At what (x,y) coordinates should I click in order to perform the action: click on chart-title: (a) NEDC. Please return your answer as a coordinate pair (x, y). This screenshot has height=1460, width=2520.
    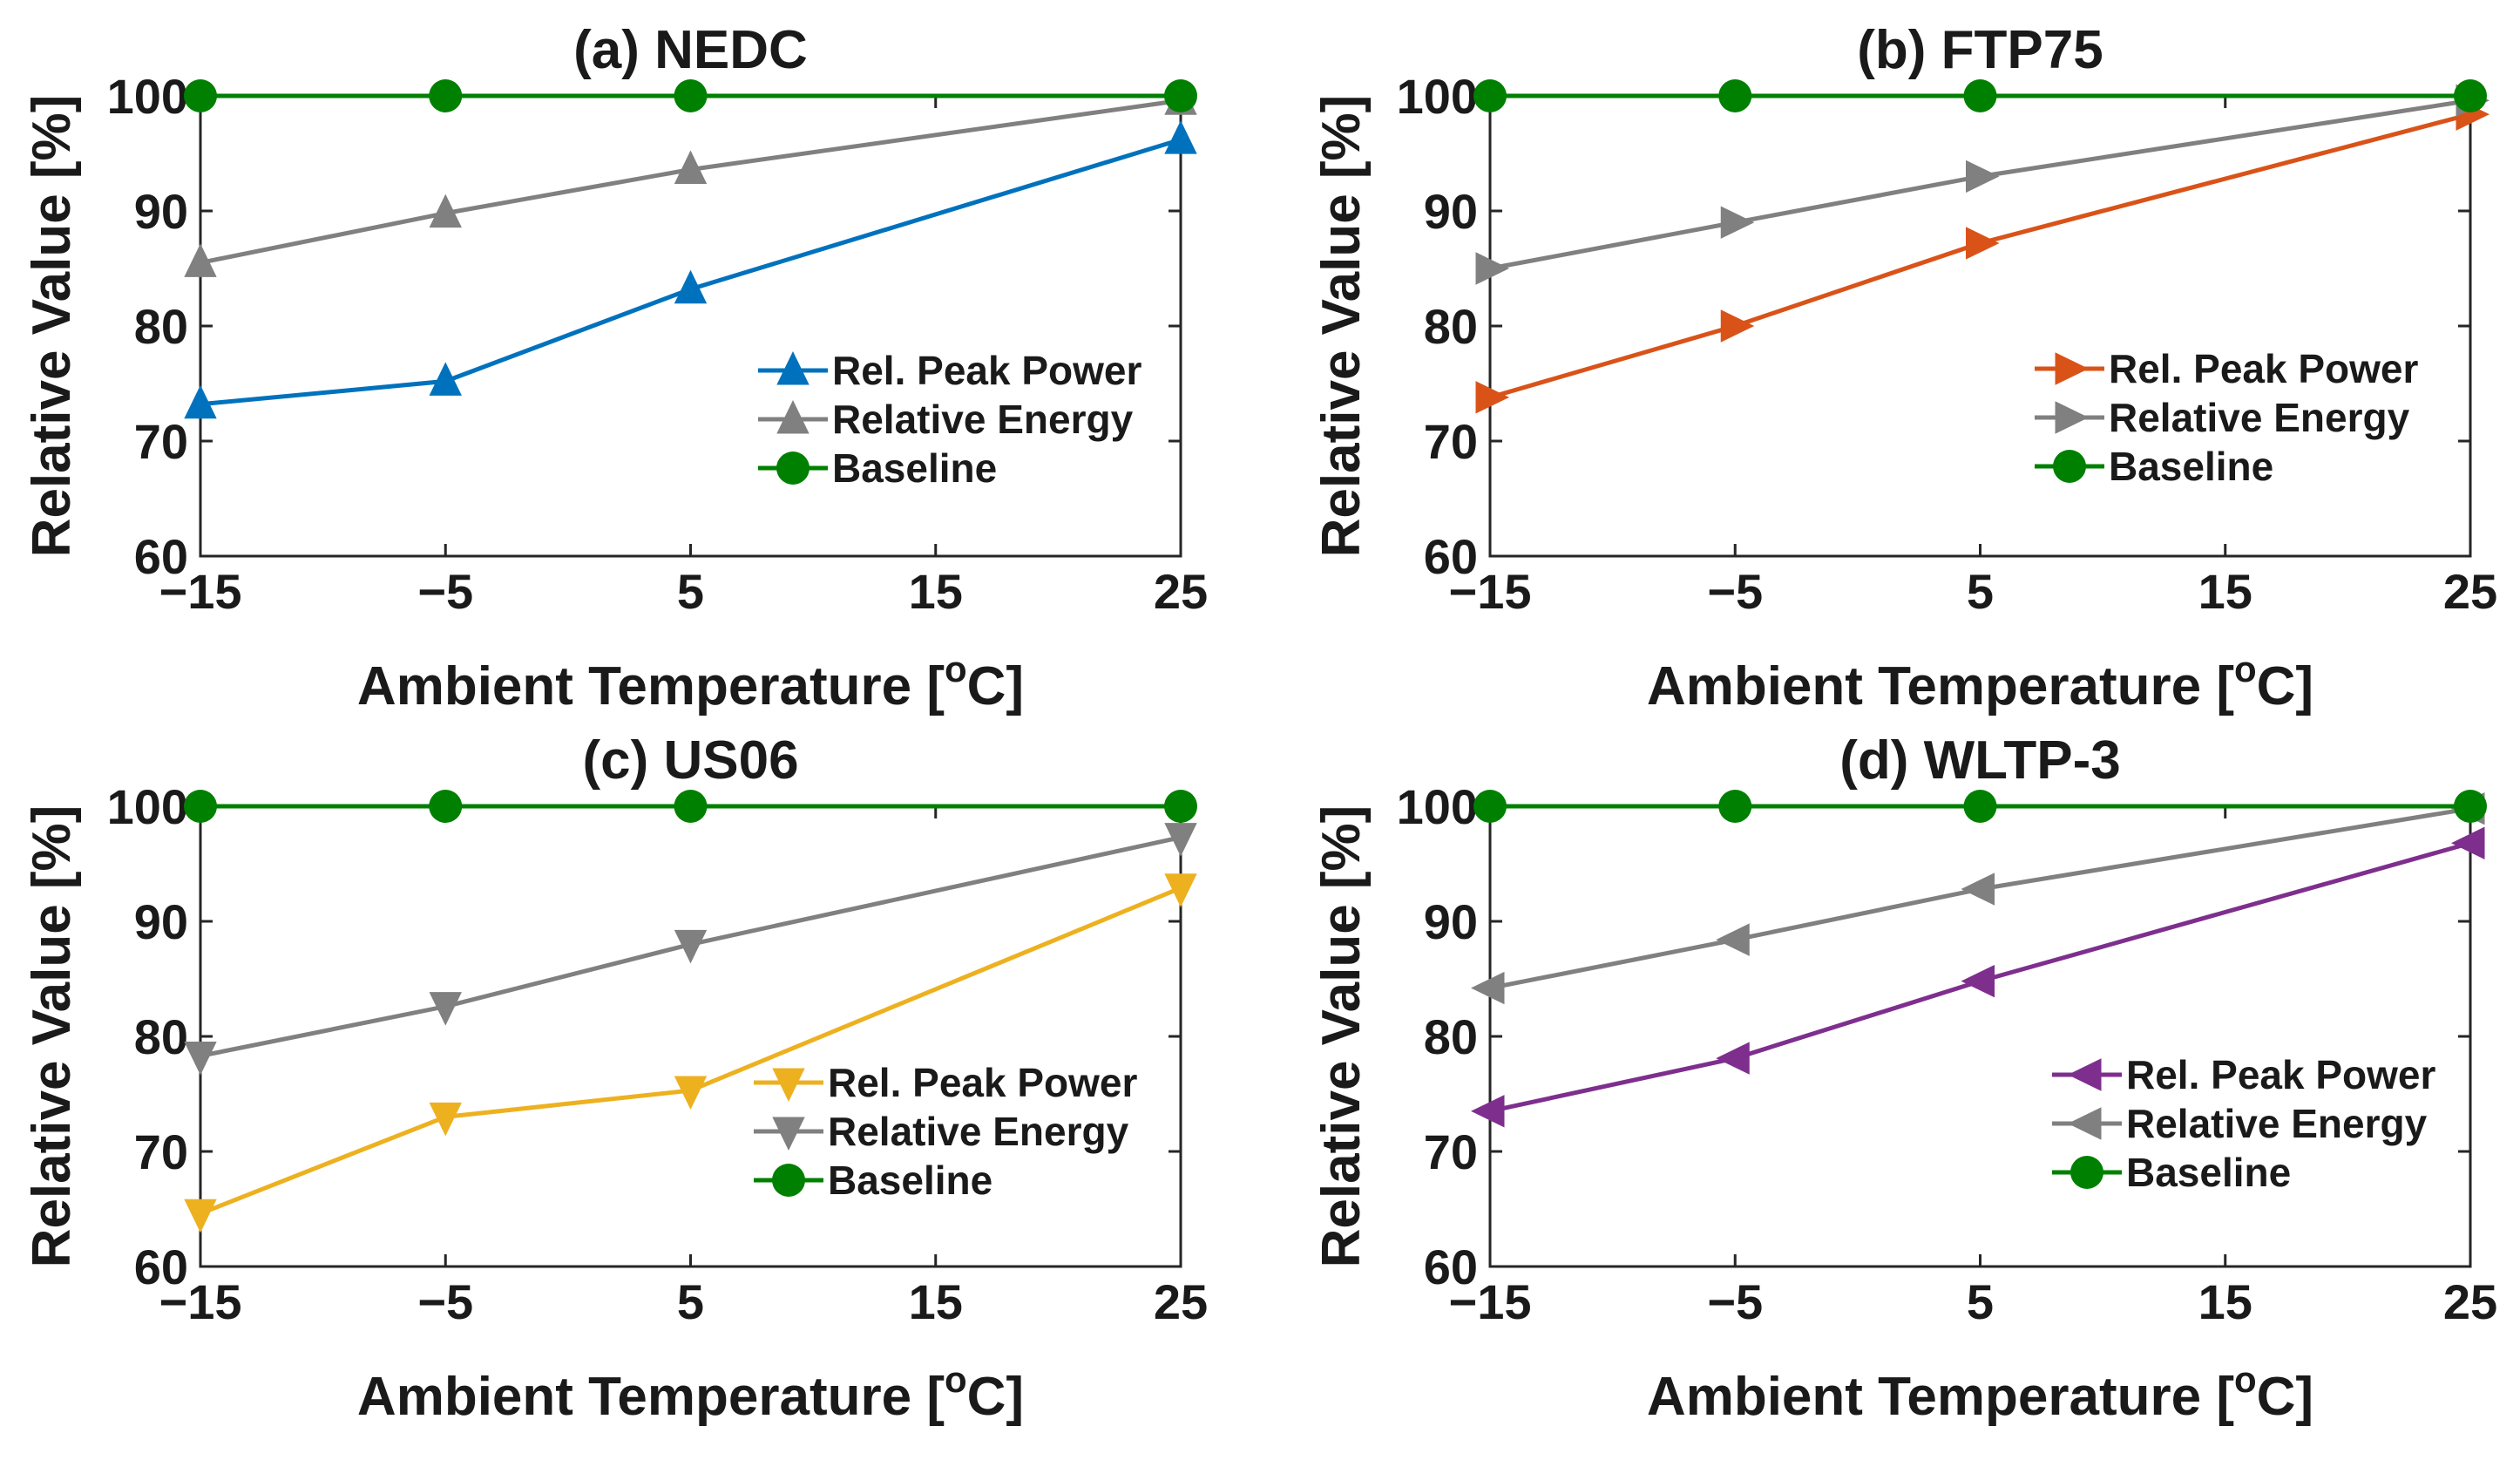
    Looking at the image, I should click on (690, 50).